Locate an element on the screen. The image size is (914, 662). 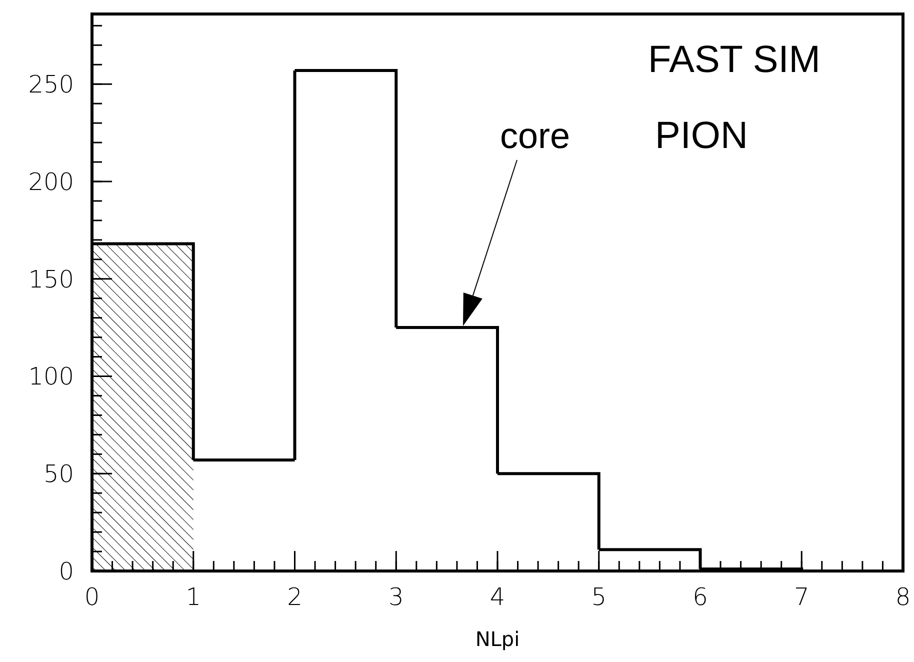
x-tick-label: 3 is located at coordinates (396, 597).